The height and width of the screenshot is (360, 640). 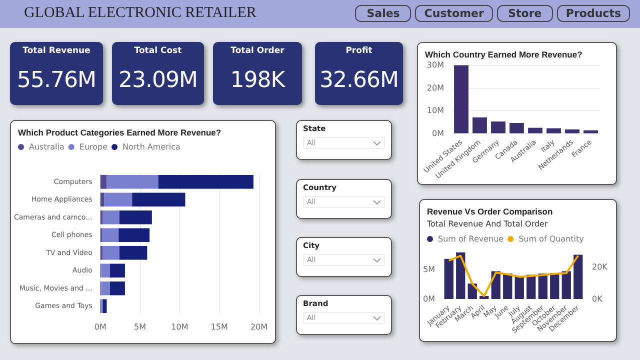 I want to click on chart-title: Revenue Vs Order Comparison, so click(x=490, y=211).